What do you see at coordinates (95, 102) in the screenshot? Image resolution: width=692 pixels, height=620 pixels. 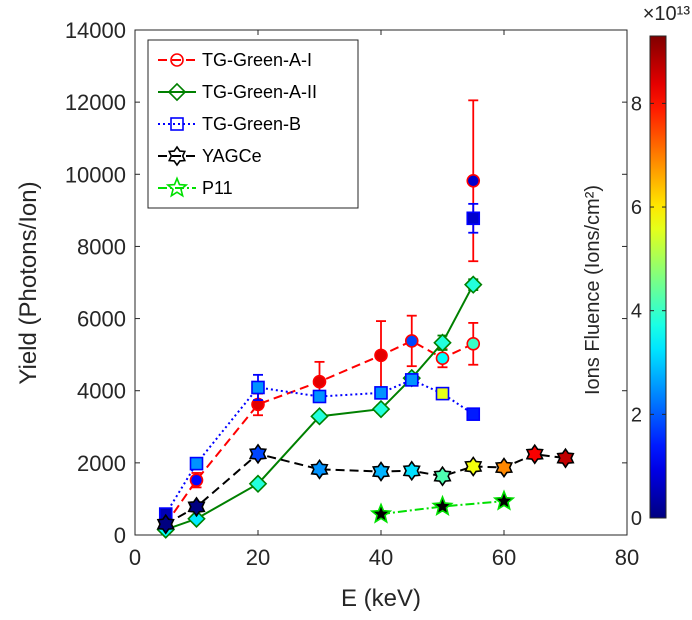 I see `y-tick-label: 12000` at bounding box center [95, 102].